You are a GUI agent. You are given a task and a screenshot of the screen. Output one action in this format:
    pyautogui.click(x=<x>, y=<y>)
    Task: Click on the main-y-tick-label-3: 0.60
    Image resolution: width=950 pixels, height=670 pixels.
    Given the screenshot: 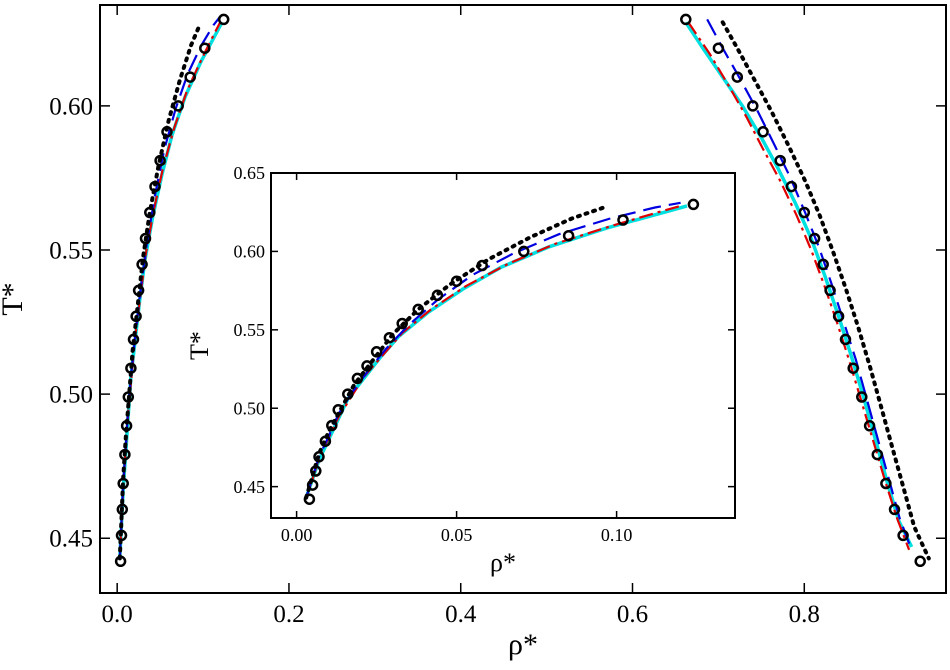 What is the action you would take?
    pyautogui.click(x=71, y=106)
    